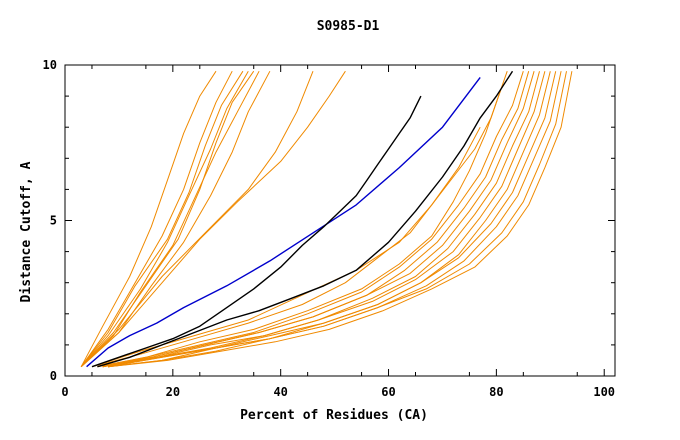 This screenshot has height=440, width=680. I want to click on y-tick-label: 5, so click(53, 221).